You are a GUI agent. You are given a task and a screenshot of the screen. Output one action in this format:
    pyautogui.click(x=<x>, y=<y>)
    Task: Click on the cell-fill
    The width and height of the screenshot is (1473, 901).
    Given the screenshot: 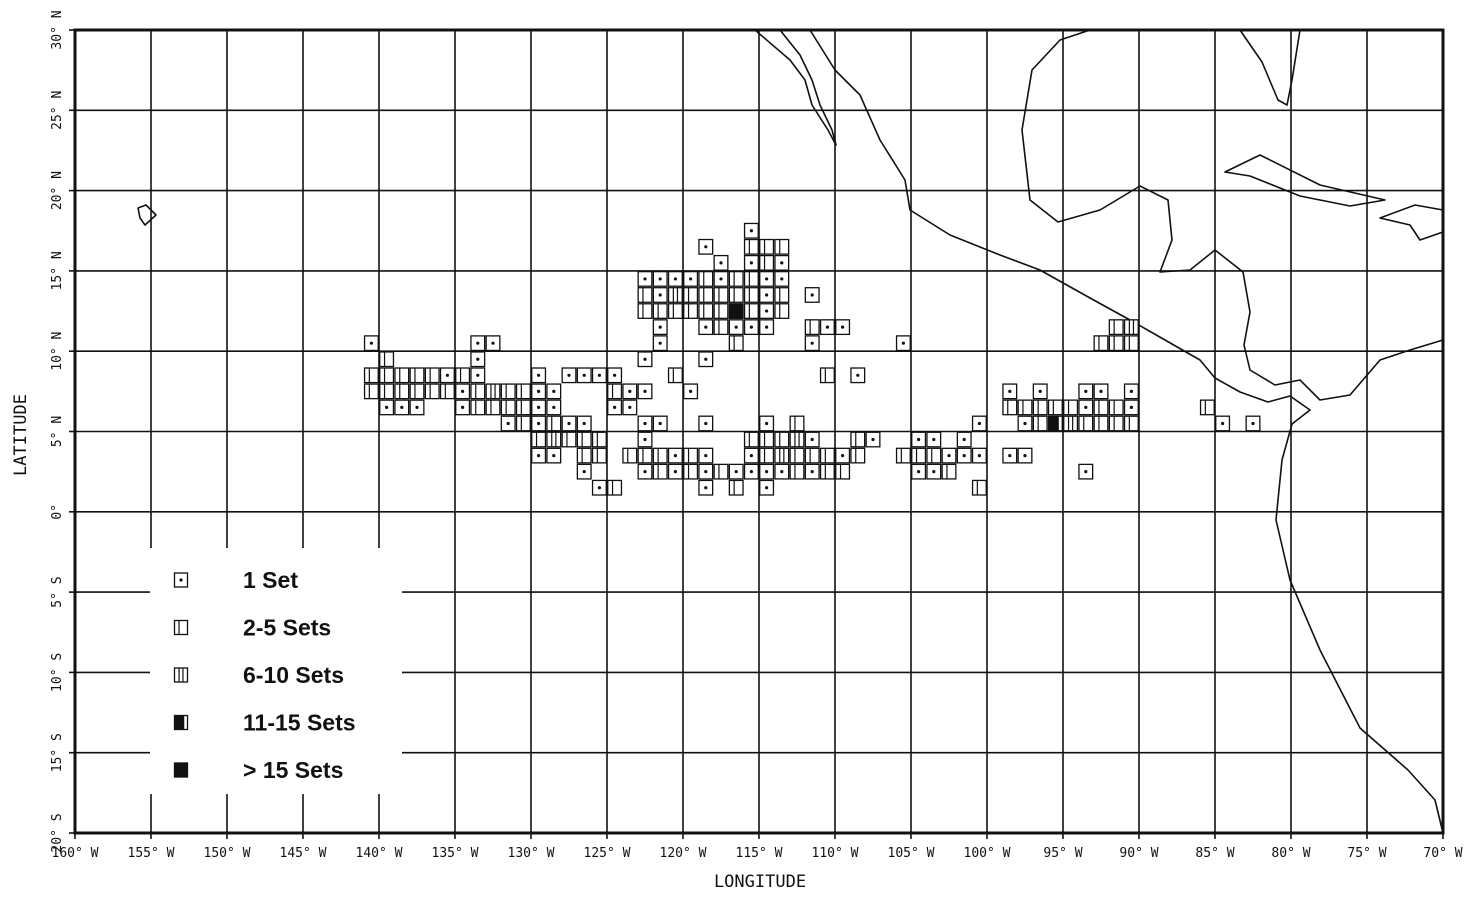 What is the action you would take?
    pyautogui.click(x=1053, y=423)
    